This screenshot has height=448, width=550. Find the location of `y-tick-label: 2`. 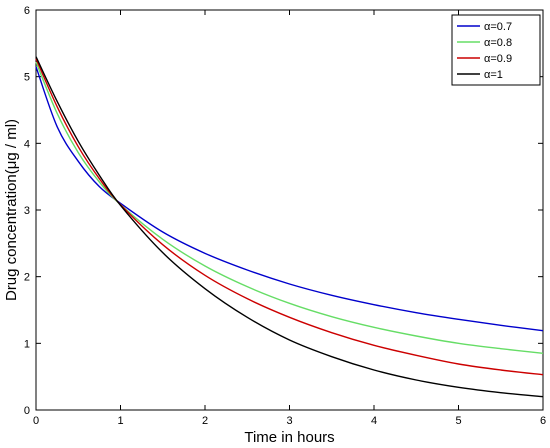

y-tick-label: 2 is located at coordinates (27, 278).